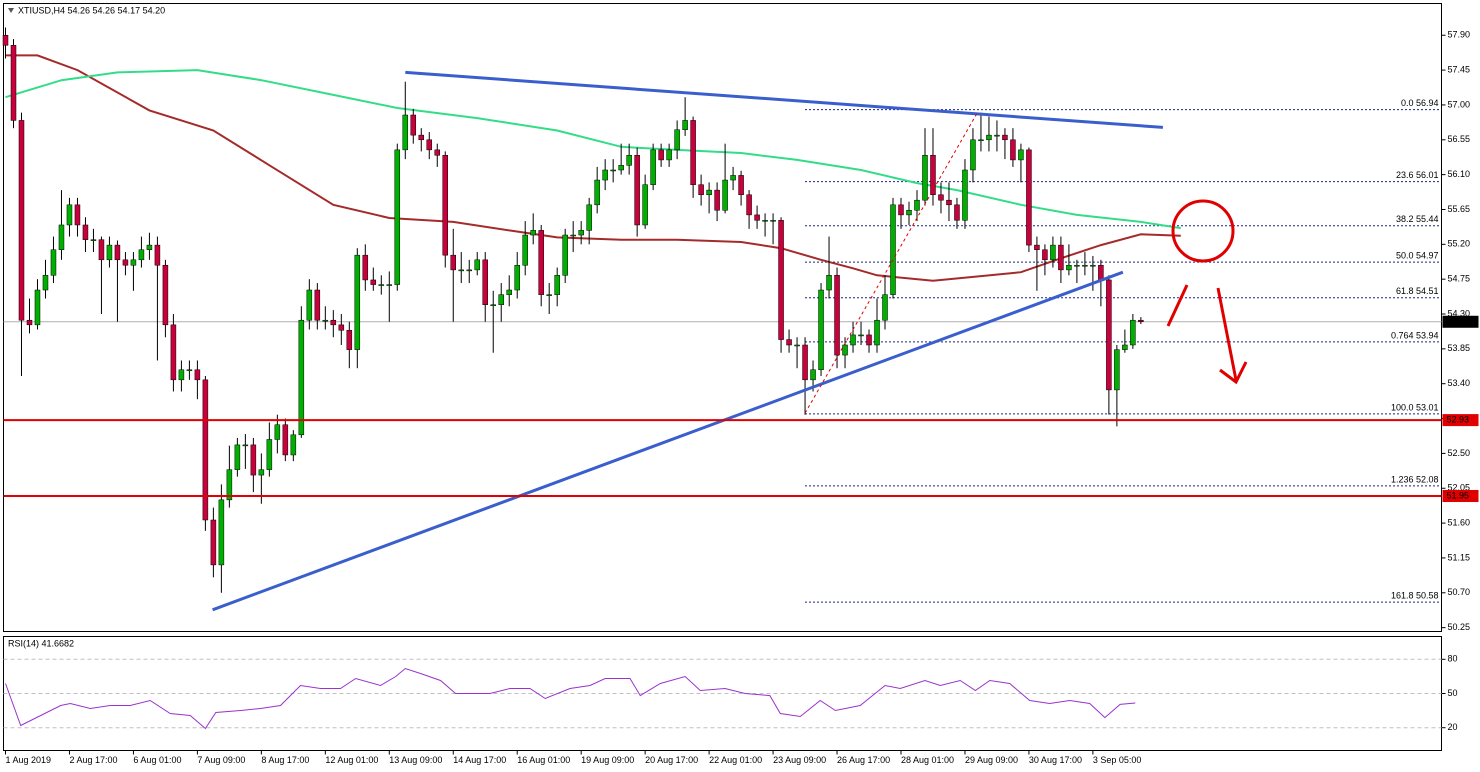  Describe the element at coordinates (543, 760) in the screenshot. I see `x-tick-label: 16 Aug 01:00` at that location.